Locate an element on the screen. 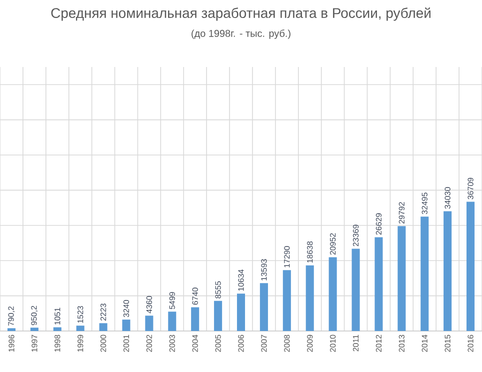 The height and width of the screenshot is (372, 482). chart-title: Средняя номинальная заработная плата в России, рублей is located at coordinates (240, 14).